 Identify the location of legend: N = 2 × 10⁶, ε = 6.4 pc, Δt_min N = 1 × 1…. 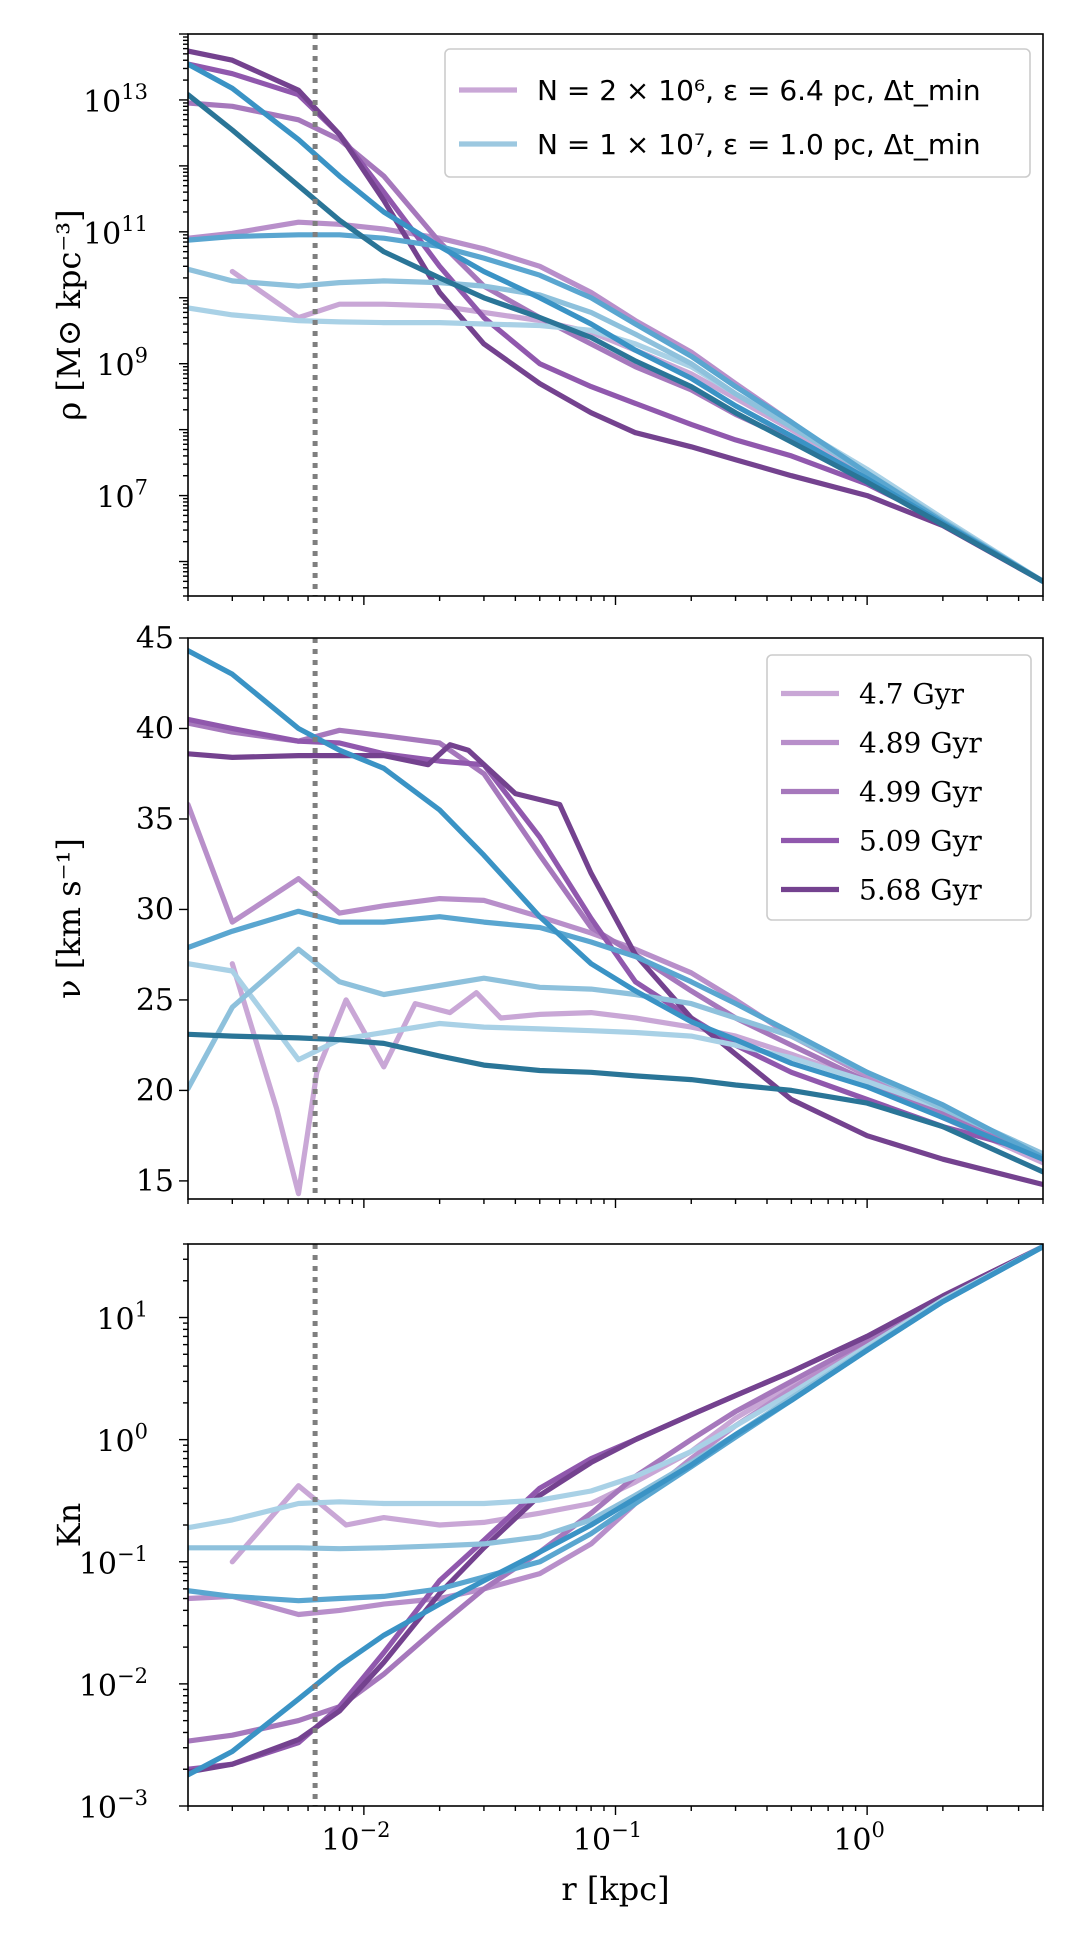
(737, 113).